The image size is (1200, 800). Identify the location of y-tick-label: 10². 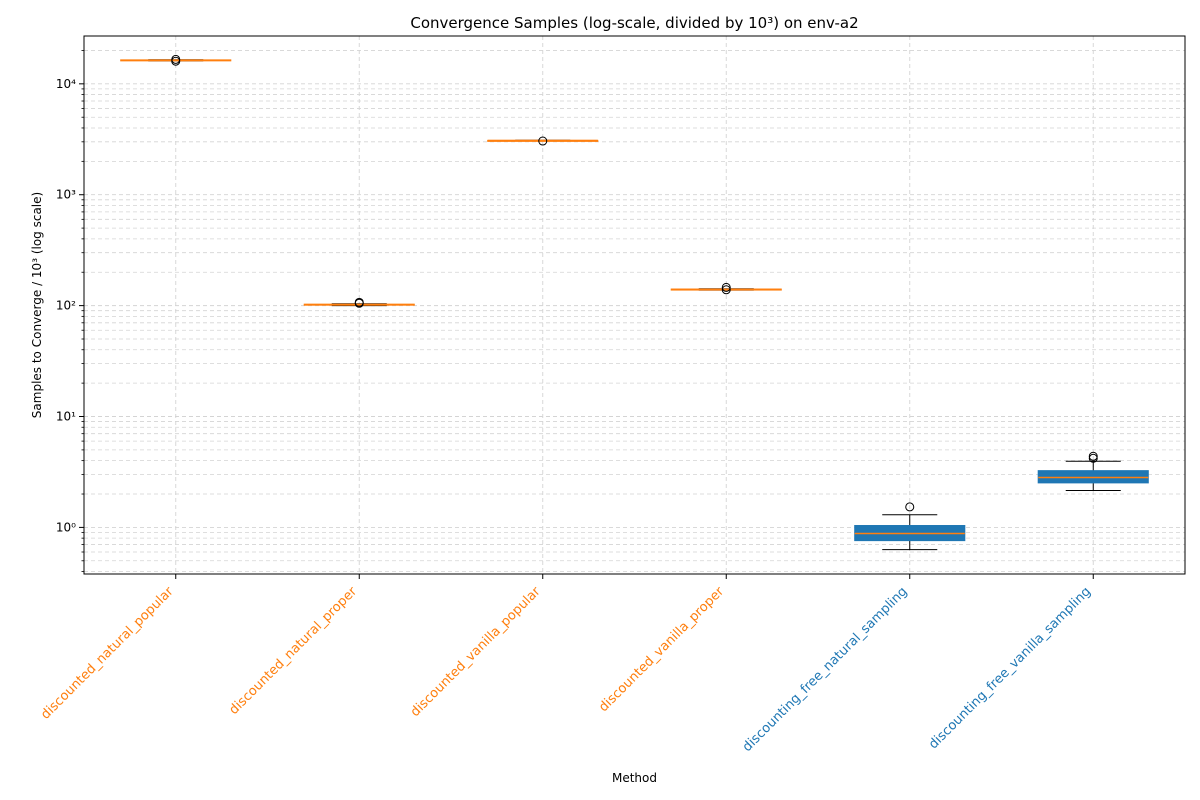
(66, 306).